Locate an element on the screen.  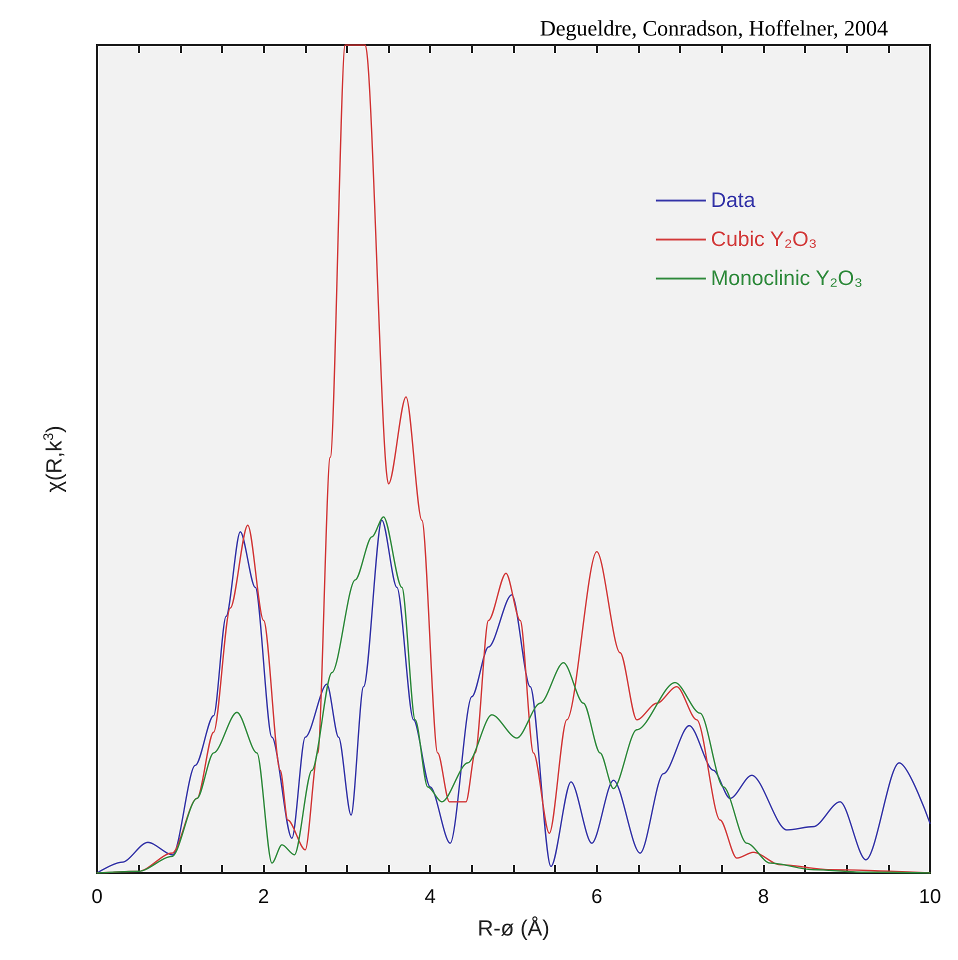
x-tick-label: 0 is located at coordinates (97, 897).